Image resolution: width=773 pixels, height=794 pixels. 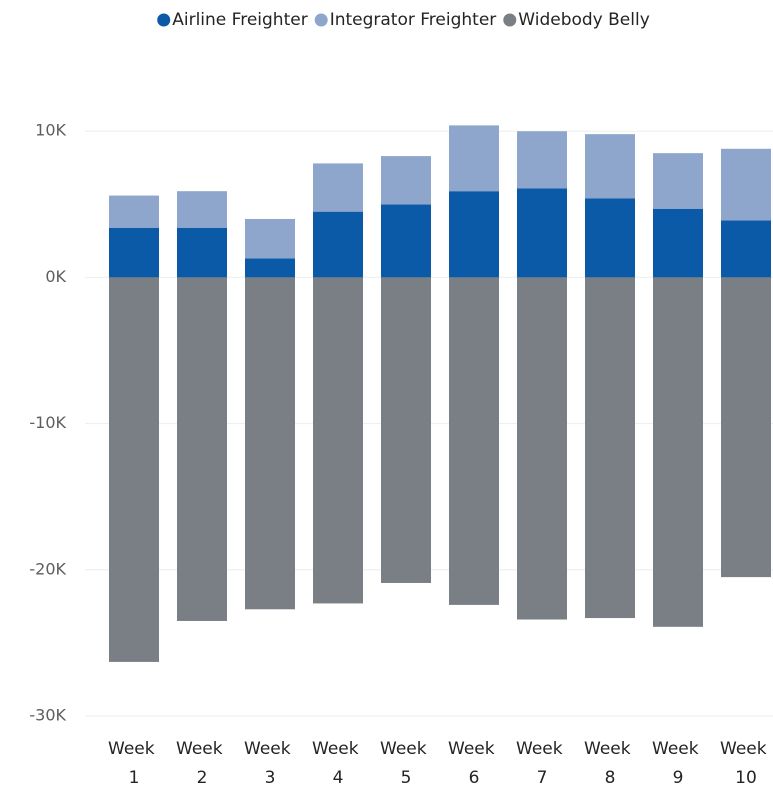 I want to click on y-tick-label: -20K, so click(x=47, y=568).